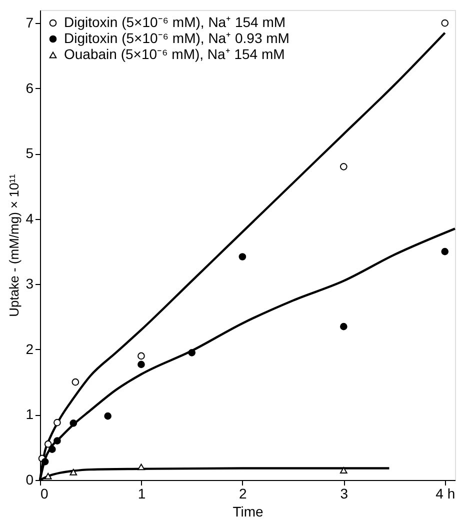 This screenshot has width=471, height=527. I want to click on y-tick-label: 7, so click(30, 22).